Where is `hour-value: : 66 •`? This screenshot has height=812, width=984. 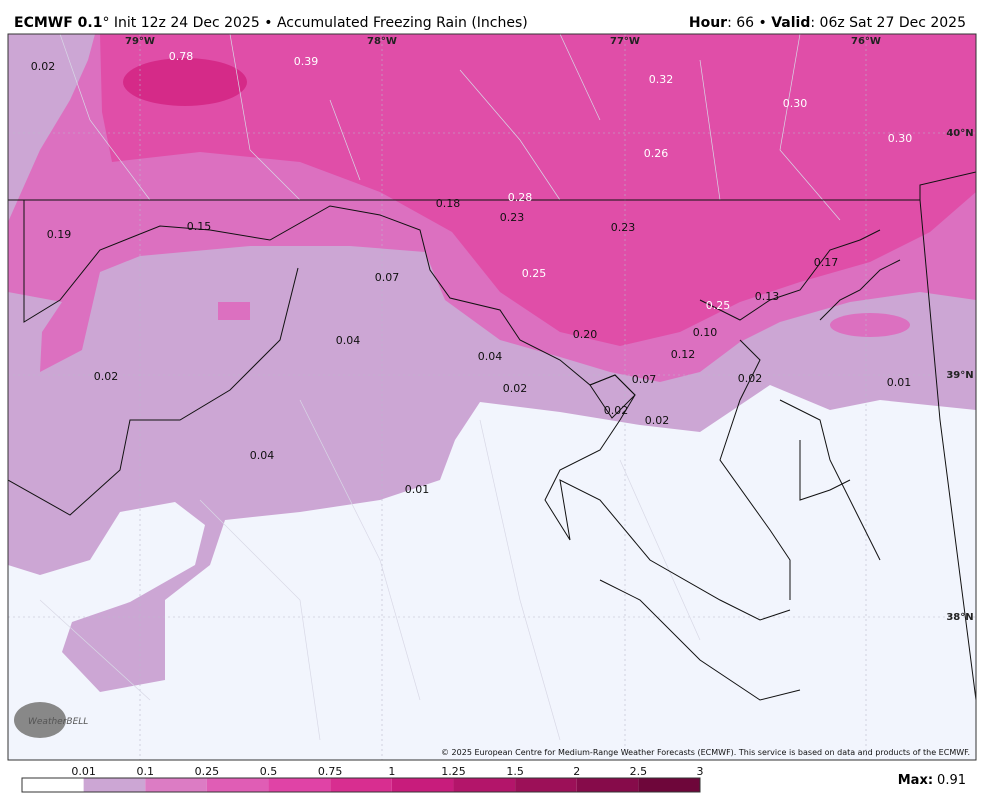
hour-value: : 66 • is located at coordinates (749, 23).